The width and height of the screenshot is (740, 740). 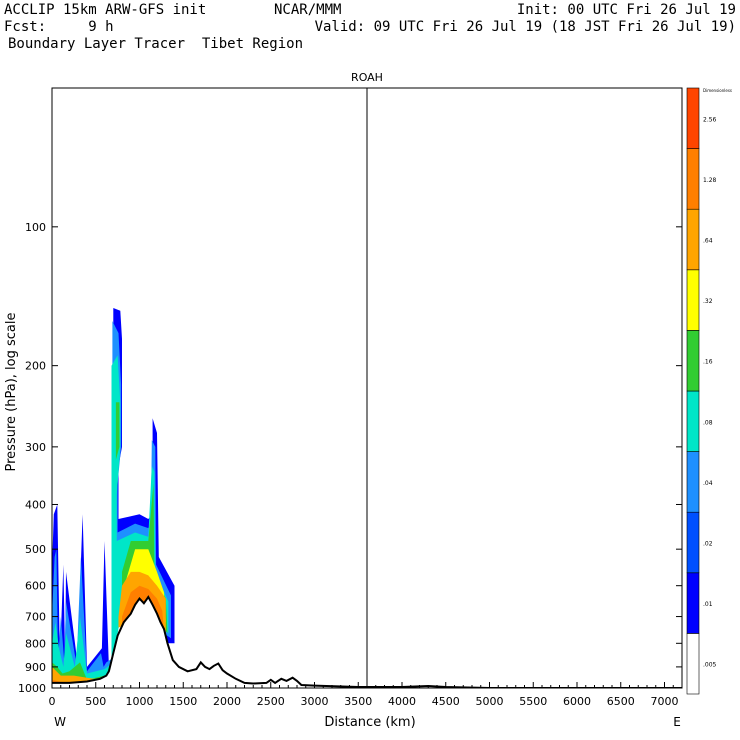 What do you see at coordinates (710, 119) in the screenshot?
I see `legend-label-2.56: 2.56` at bounding box center [710, 119].